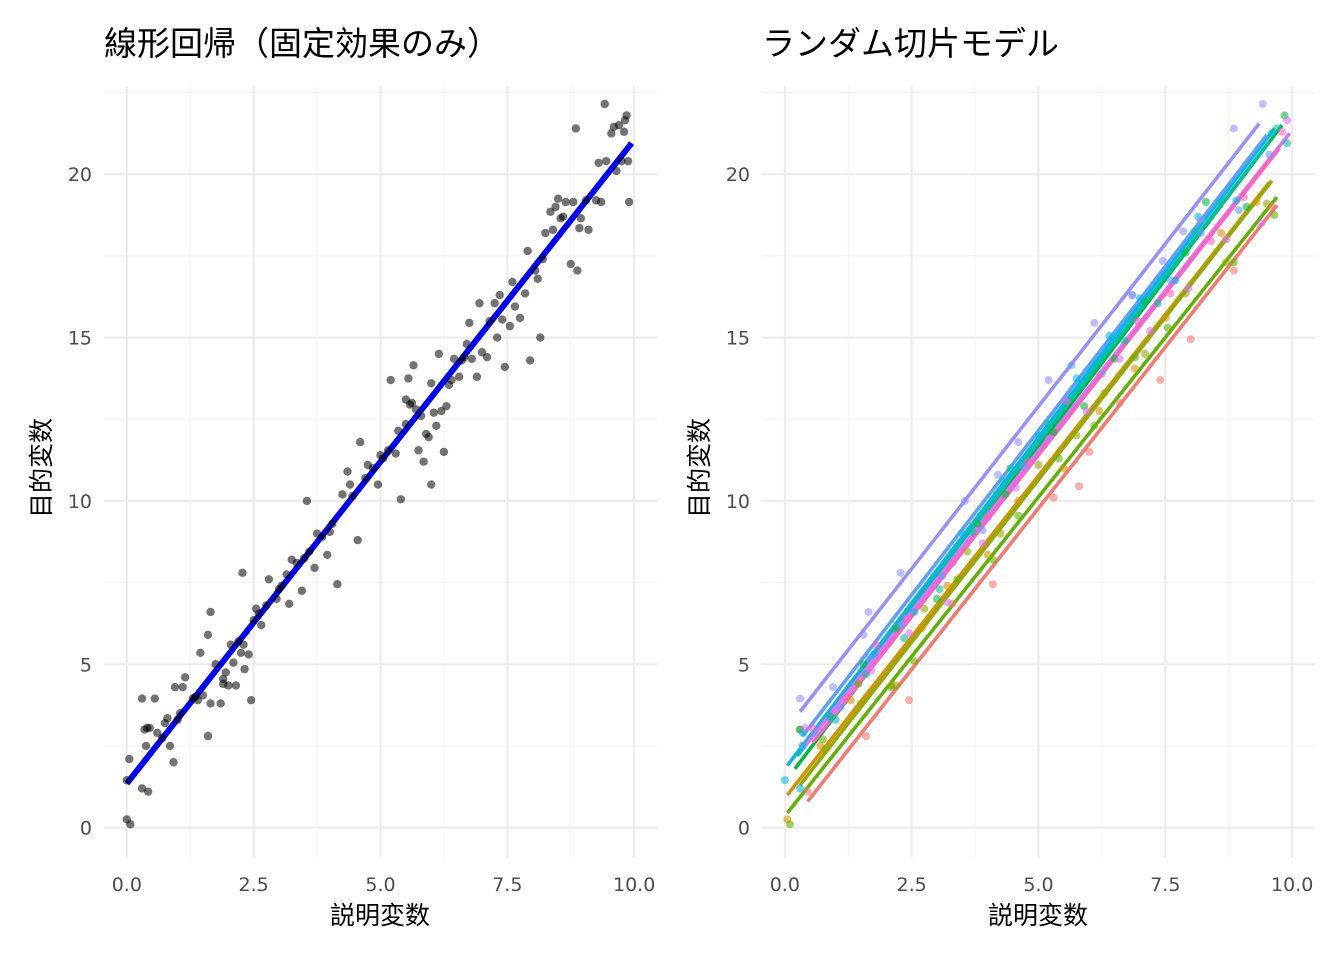 The width and height of the screenshot is (1344, 960). Describe the element at coordinates (80, 339) in the screenshot. I see `y-tick-label: 15` at that location.